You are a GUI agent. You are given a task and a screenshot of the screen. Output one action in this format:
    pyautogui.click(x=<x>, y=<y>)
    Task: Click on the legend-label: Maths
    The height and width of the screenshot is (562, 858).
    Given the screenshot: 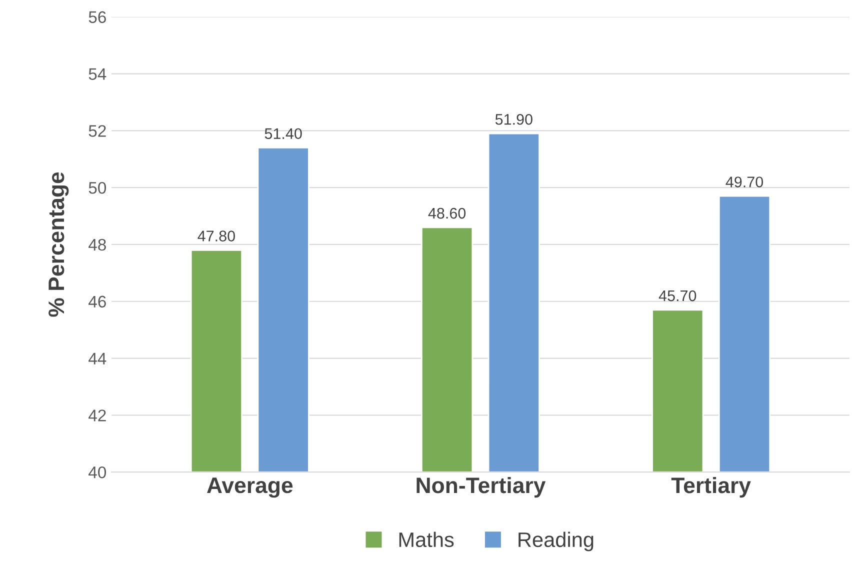 What is the action you would take?
    pyautogui.click(x=426, y=540)
    